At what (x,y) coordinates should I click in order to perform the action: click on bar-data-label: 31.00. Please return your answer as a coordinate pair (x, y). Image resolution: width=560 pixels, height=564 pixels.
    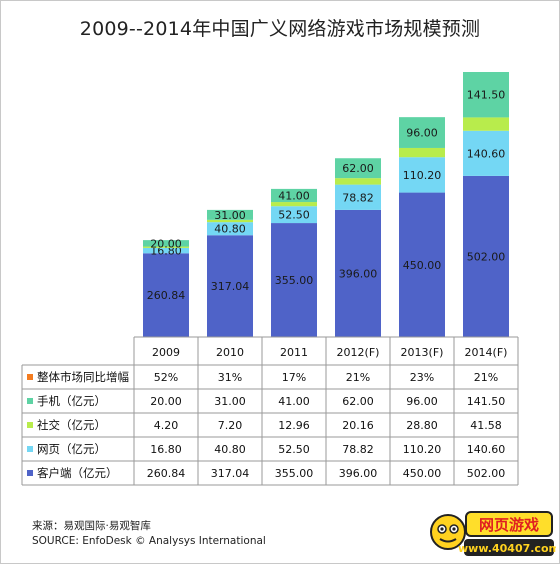
    Looking at the image, I should click on (230, 215).